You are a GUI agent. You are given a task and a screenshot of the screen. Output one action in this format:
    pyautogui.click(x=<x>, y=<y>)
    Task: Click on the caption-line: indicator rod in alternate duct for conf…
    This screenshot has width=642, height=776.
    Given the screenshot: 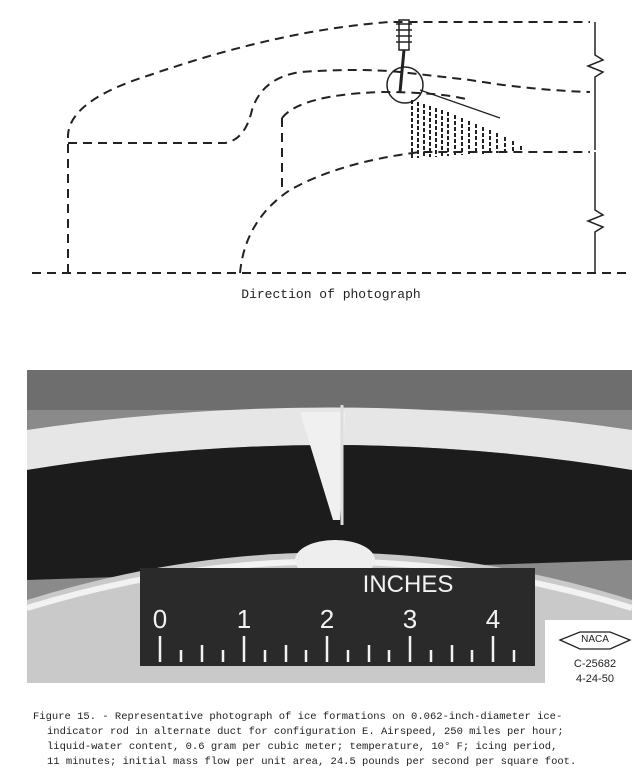 What is the action you would take?
    pyautogui.click(x=305, y=732)
    